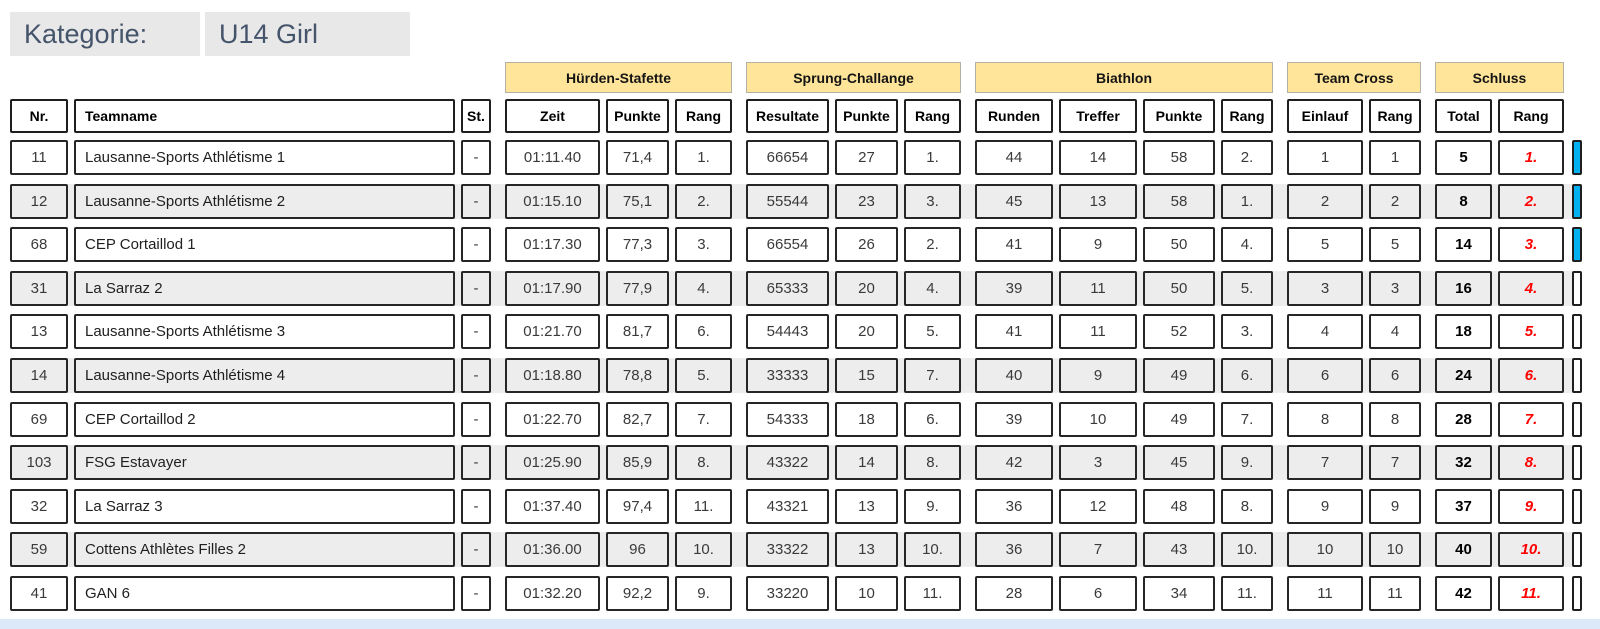 This screenshot has height=629, width=1600. Describe the element at coordinates (787, 463) in the screenshot. I see `cell-resultate: 43322` at that location.